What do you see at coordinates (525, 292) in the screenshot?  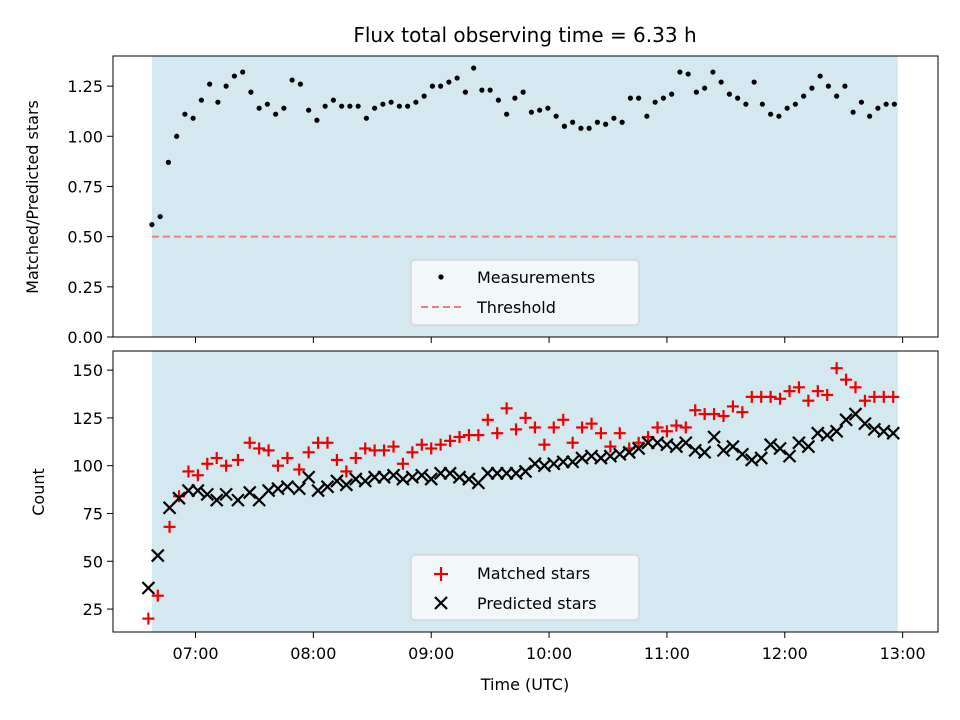 I see `ratio-legend: Measurements Threshold` at bounding box center [525, 292].